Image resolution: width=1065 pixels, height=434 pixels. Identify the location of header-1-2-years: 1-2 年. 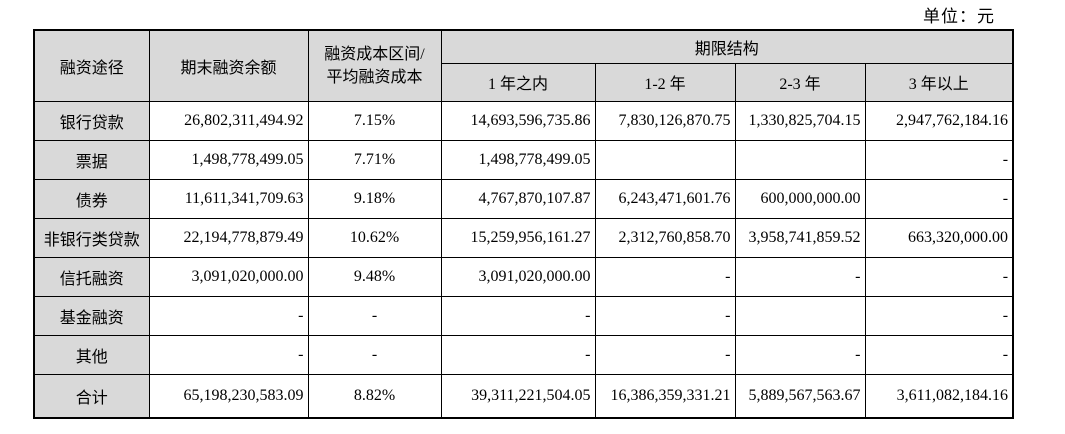
(665, 82).